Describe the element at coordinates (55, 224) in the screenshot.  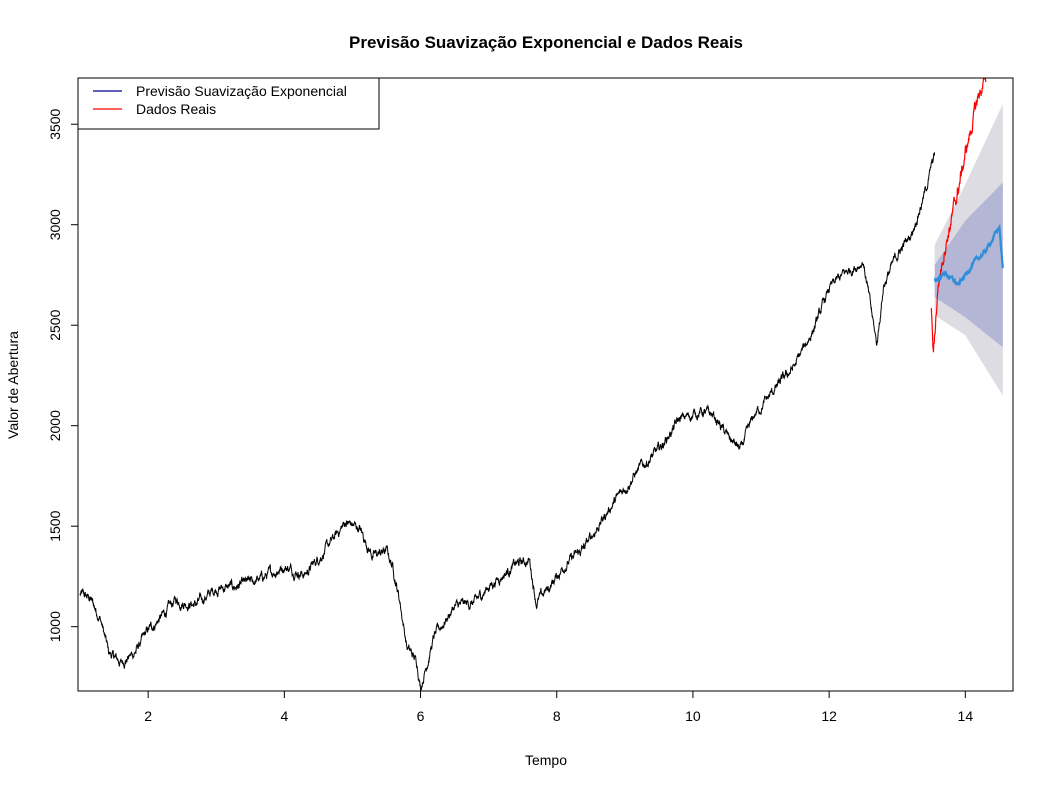
I see `y-tick-label: 3000` at that location.